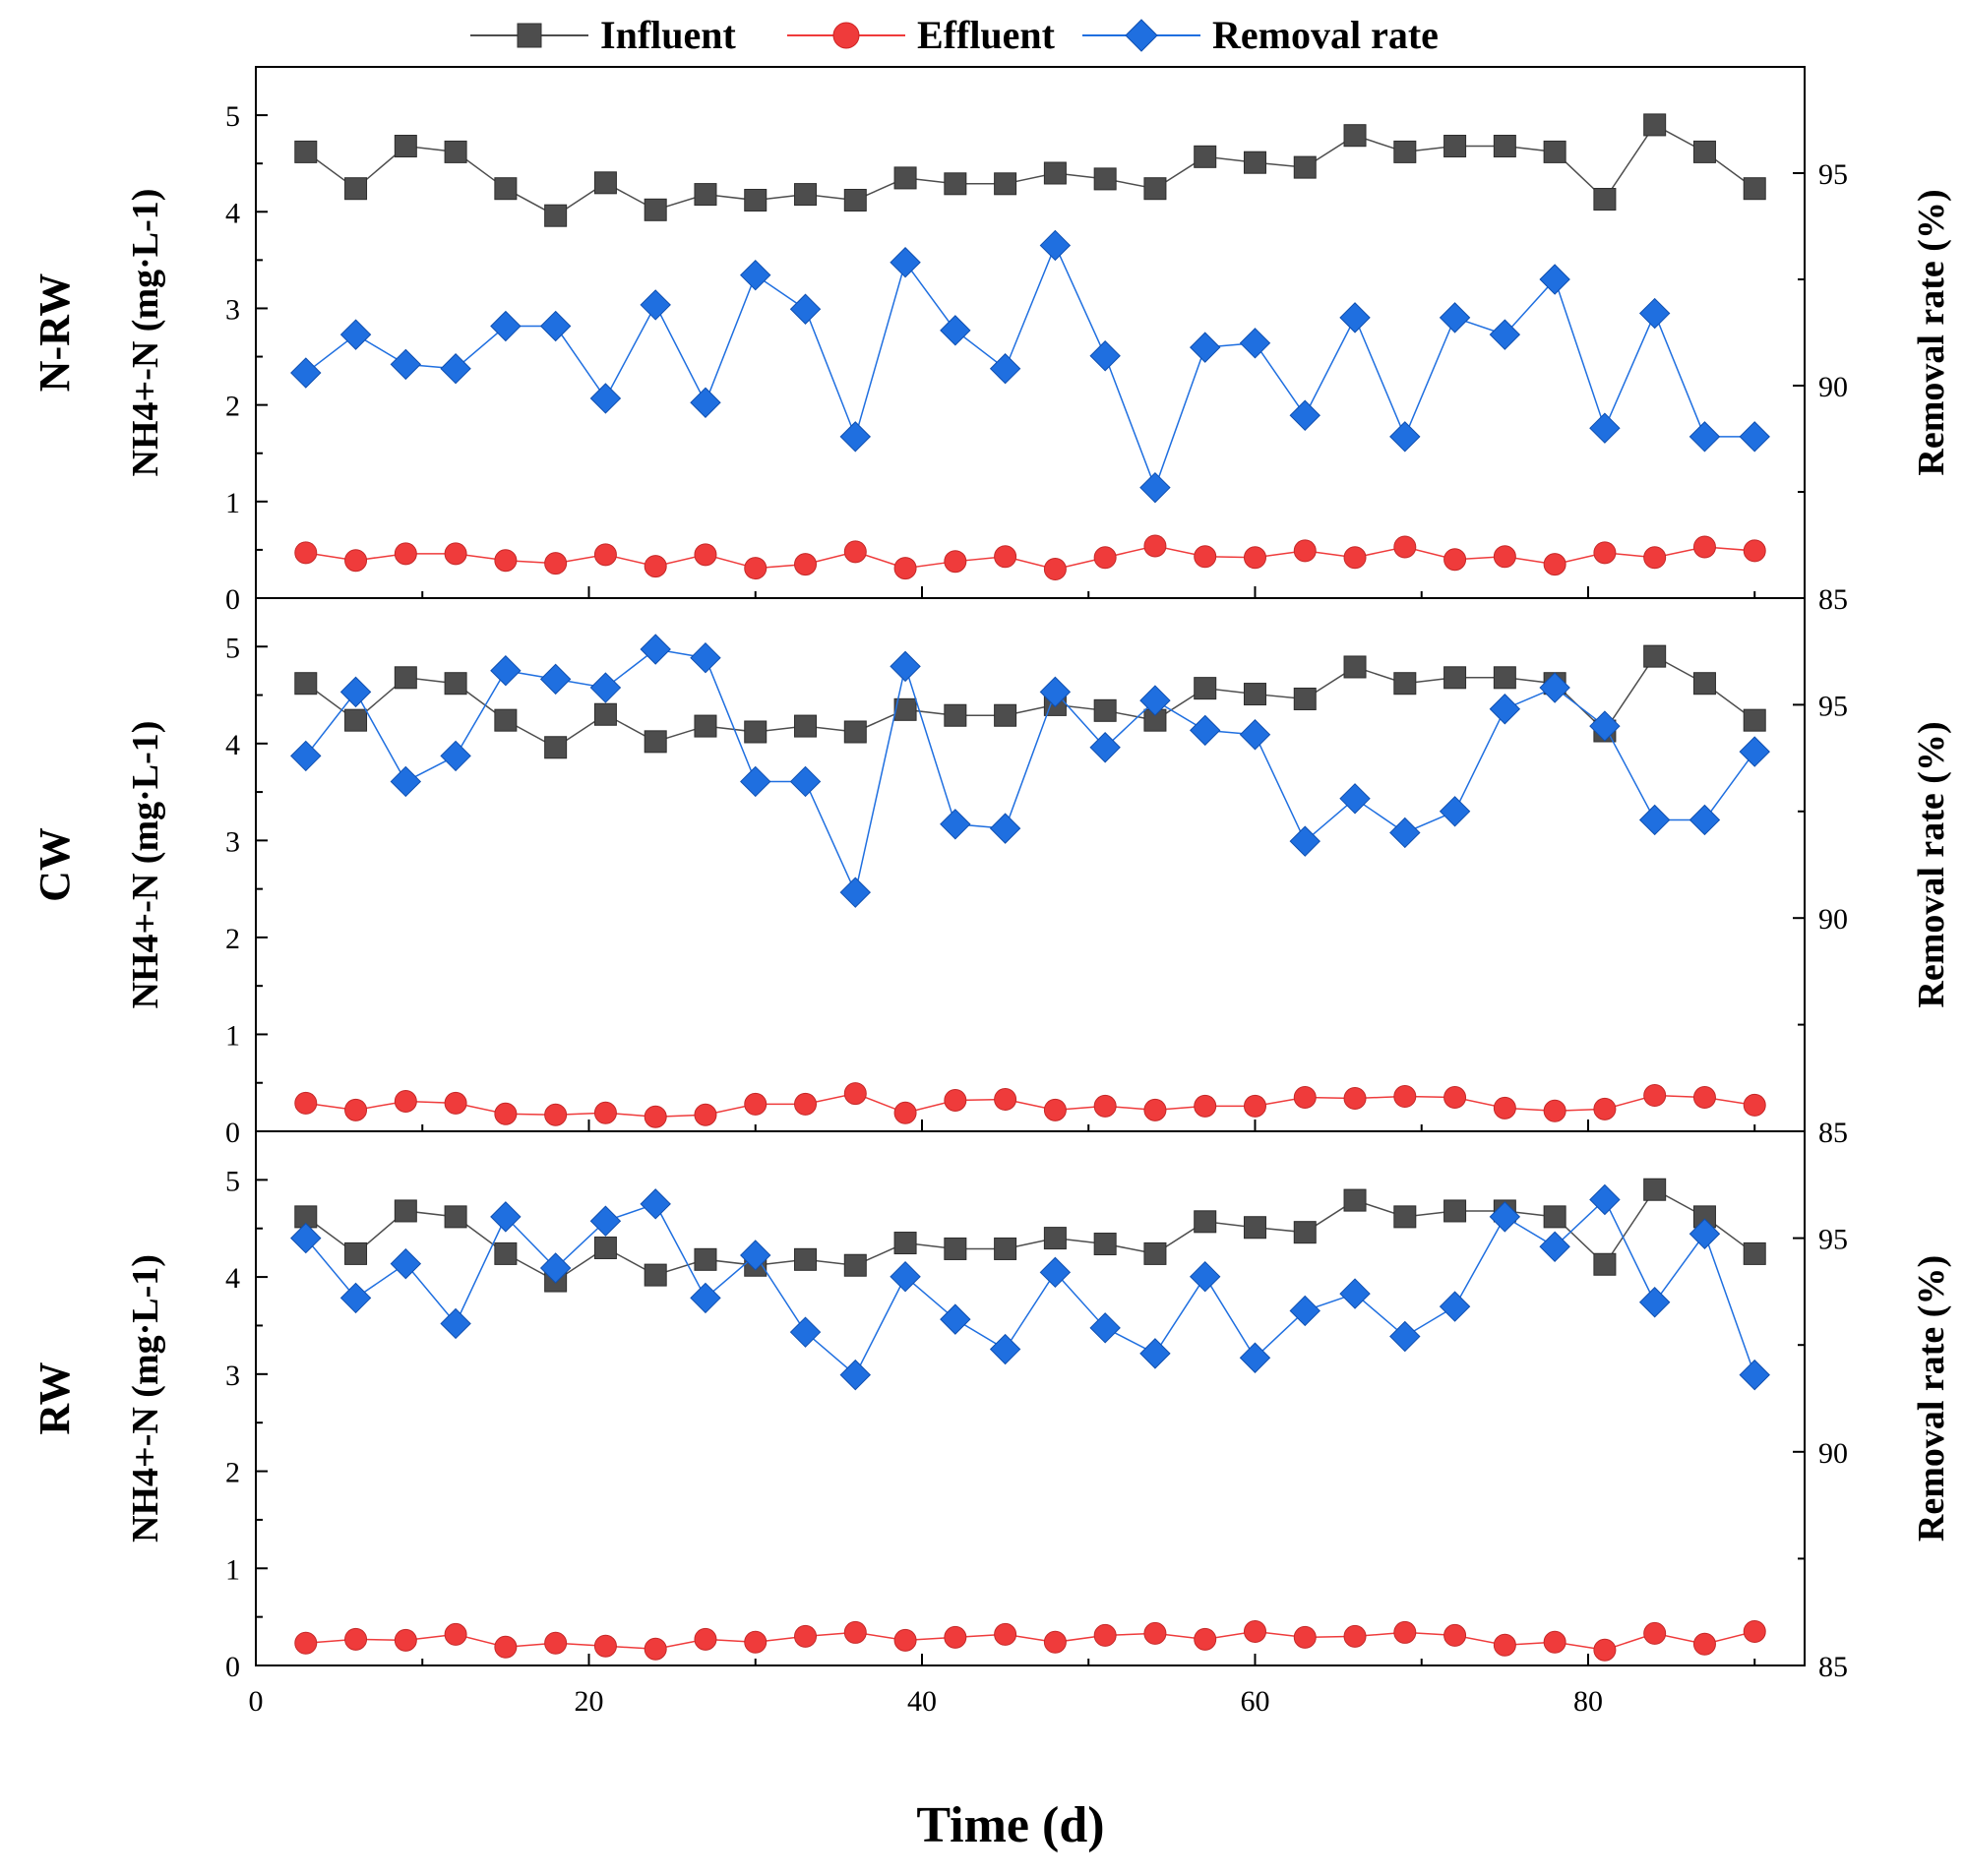 Image resolution: width=1965 pixels, height=1876 pixels. I want to click on panel-2-right-tick-label: 90, so click(1833, 919).